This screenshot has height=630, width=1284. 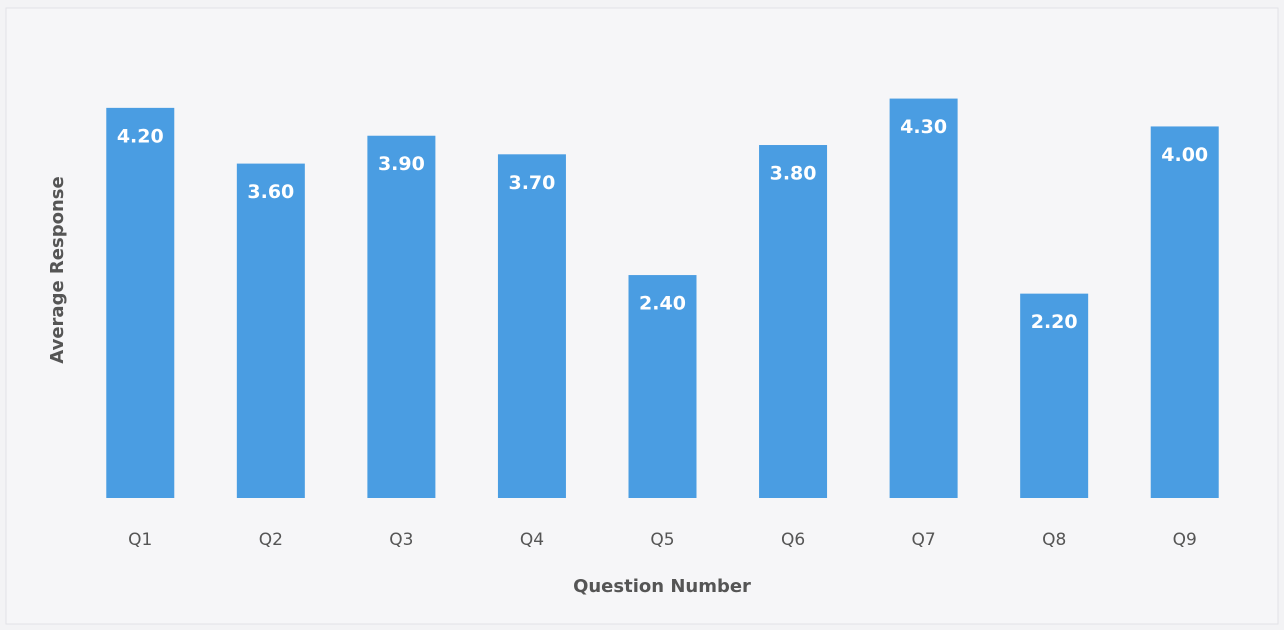 What do you see at coordinates (532, 540) in the screenshot?
I see `x-tick-label: Q4` at bounding box center [532, 540].